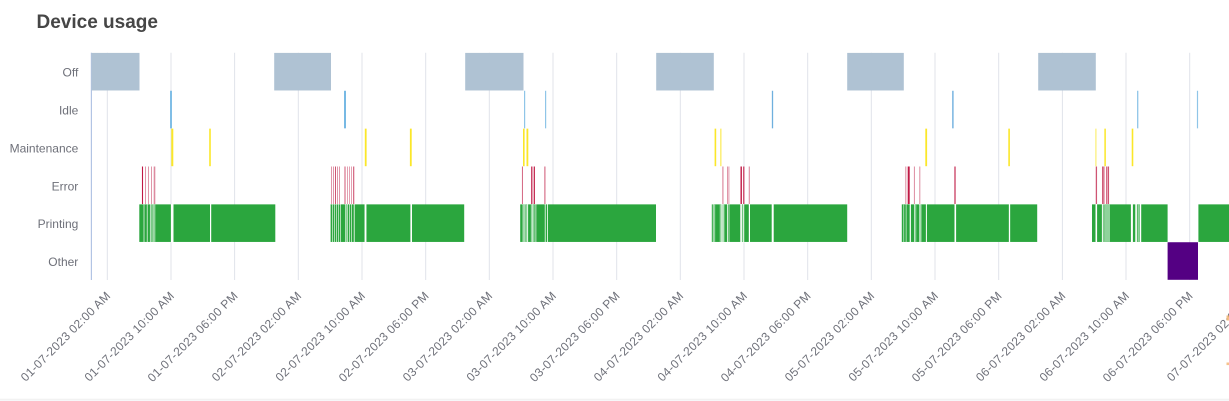 The image size is (1229, 401). What do you see at coordinates (44, 149) in the screenshot?
I see `svg-text: Maintenance` at bounding box center [44, 149].